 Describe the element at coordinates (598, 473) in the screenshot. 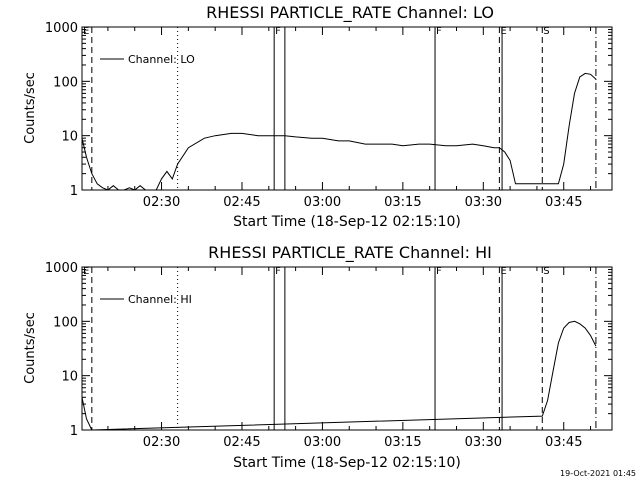

I see `timestamp: 19-Oct-2021 01:45` at that location.